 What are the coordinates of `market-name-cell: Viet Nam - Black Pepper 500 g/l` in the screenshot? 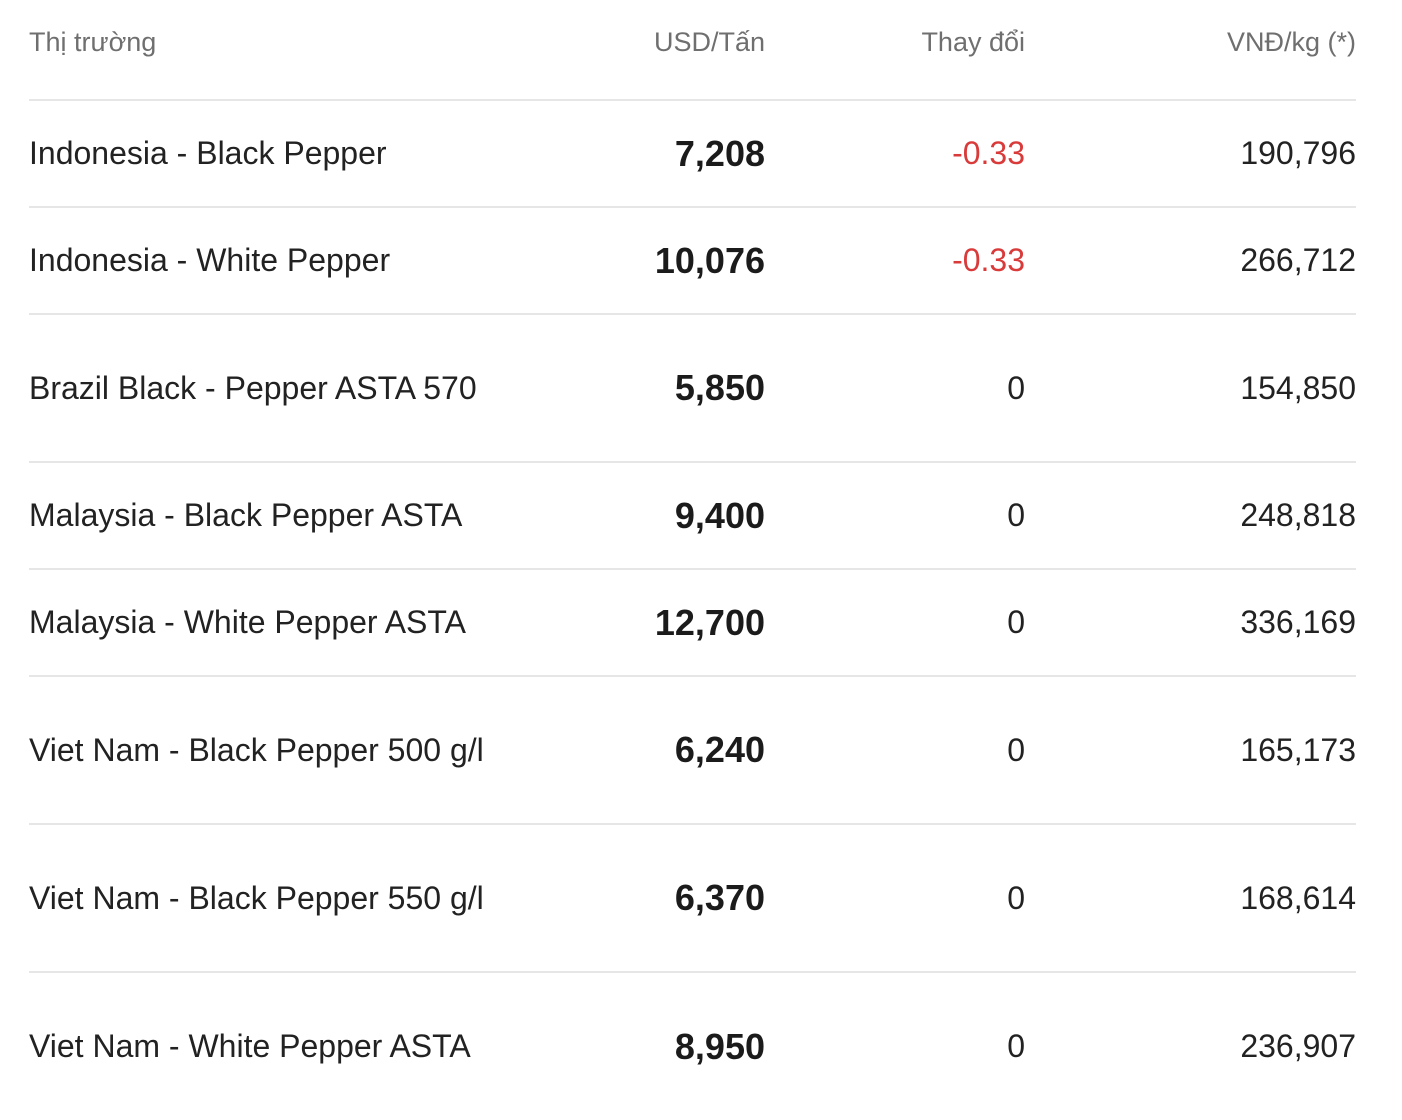 It's located at (286, 750).